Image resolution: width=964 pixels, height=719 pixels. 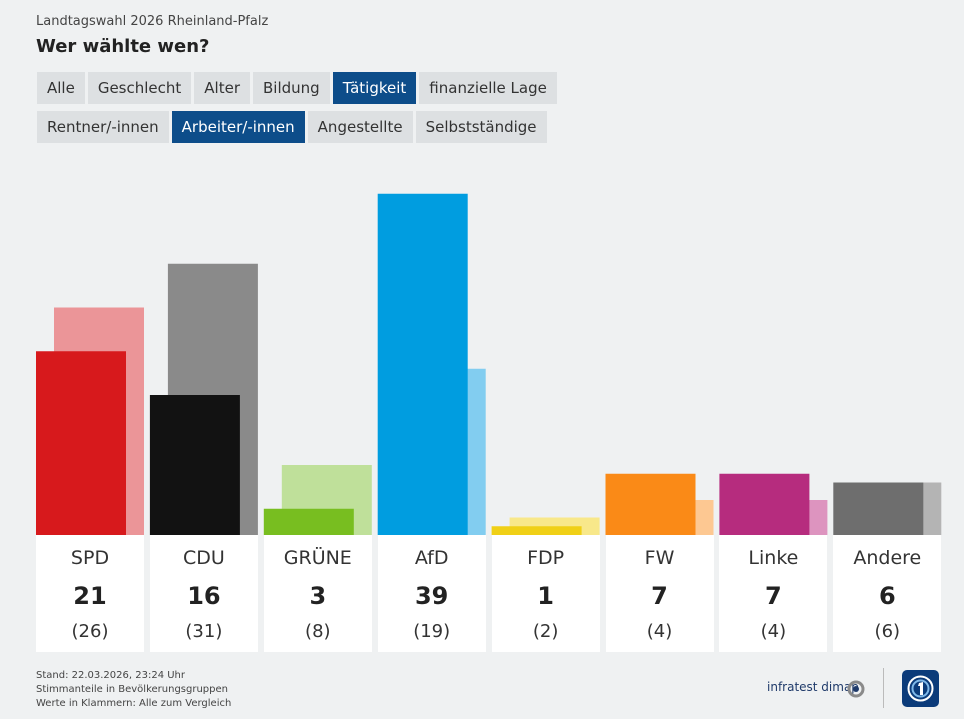 I want to click on party-card-andere: Andere 6 (6), so click(x=887, y=593).